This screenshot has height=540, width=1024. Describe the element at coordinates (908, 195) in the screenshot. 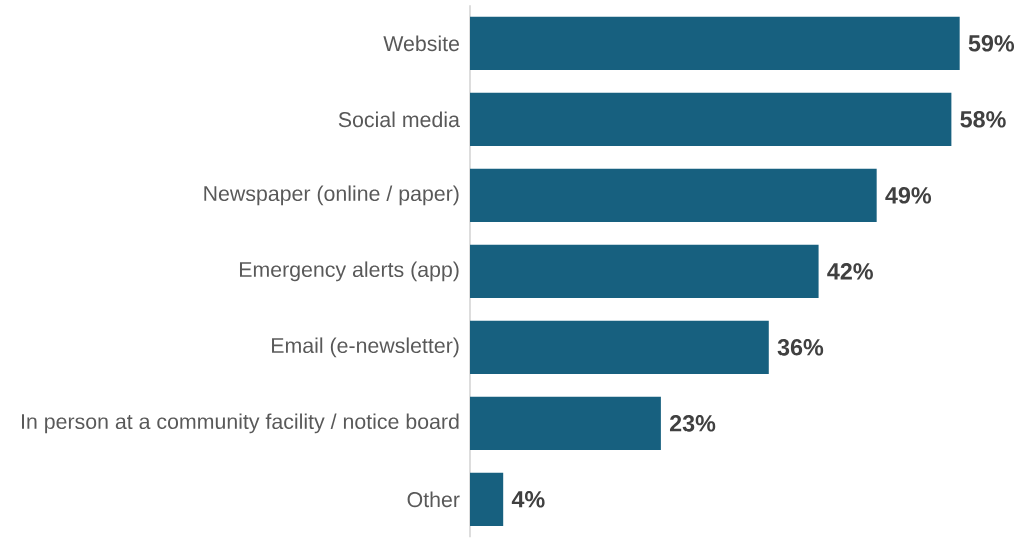

I see `data-label: 49%` at that location.